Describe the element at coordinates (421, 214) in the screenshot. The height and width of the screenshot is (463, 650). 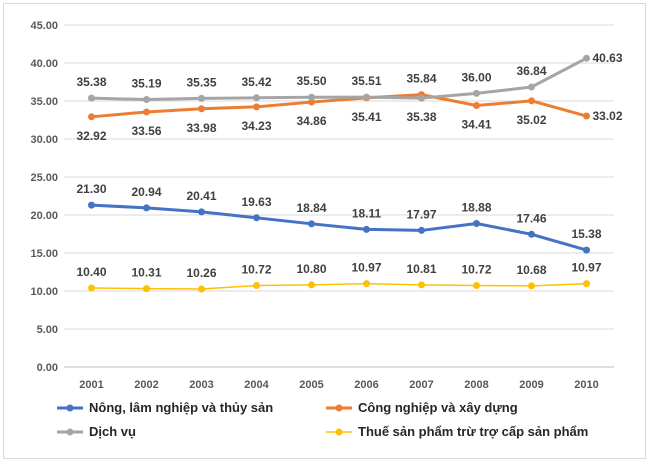
I see `data-label: 17.97` at that location.